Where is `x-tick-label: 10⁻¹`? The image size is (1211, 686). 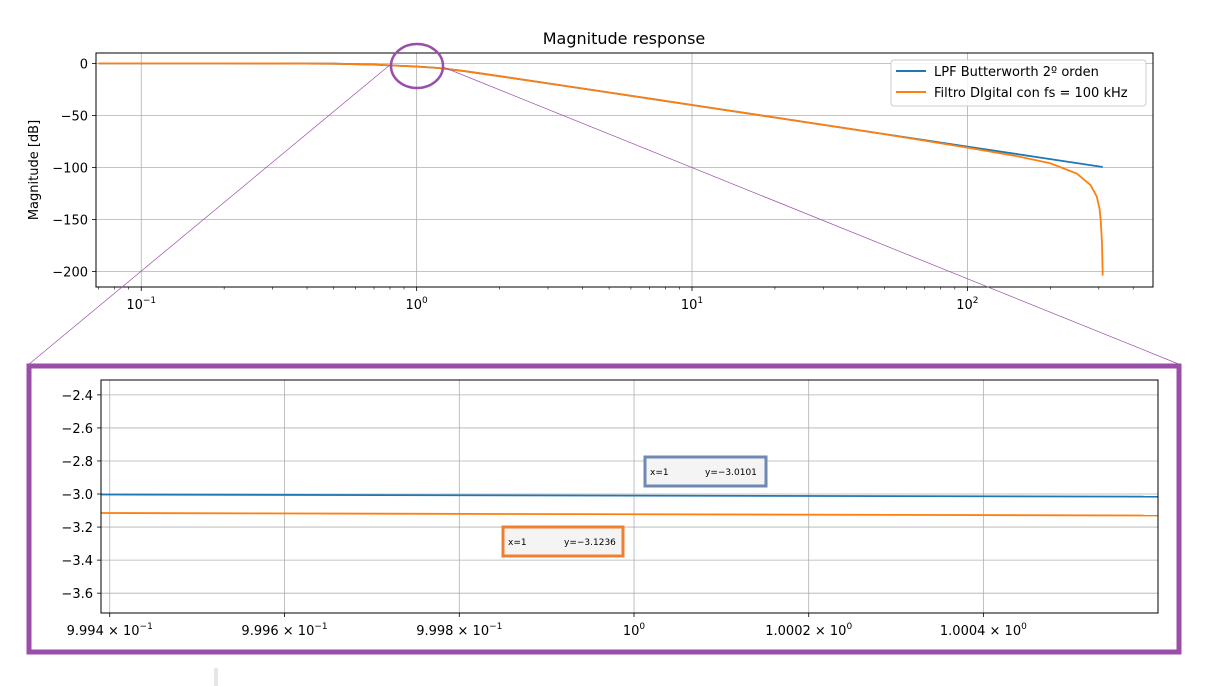 x-tick-label: 10⁻¹ is located at coordinates (141, 304).